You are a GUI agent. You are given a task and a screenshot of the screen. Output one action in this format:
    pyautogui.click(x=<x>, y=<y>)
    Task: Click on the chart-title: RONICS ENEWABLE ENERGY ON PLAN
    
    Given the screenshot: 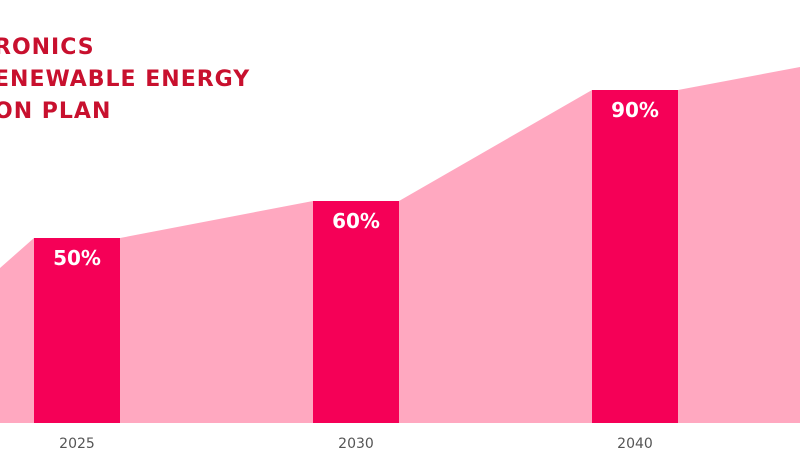 What is the action you would take?
    pyautogui.click(x=129, y=79)
    